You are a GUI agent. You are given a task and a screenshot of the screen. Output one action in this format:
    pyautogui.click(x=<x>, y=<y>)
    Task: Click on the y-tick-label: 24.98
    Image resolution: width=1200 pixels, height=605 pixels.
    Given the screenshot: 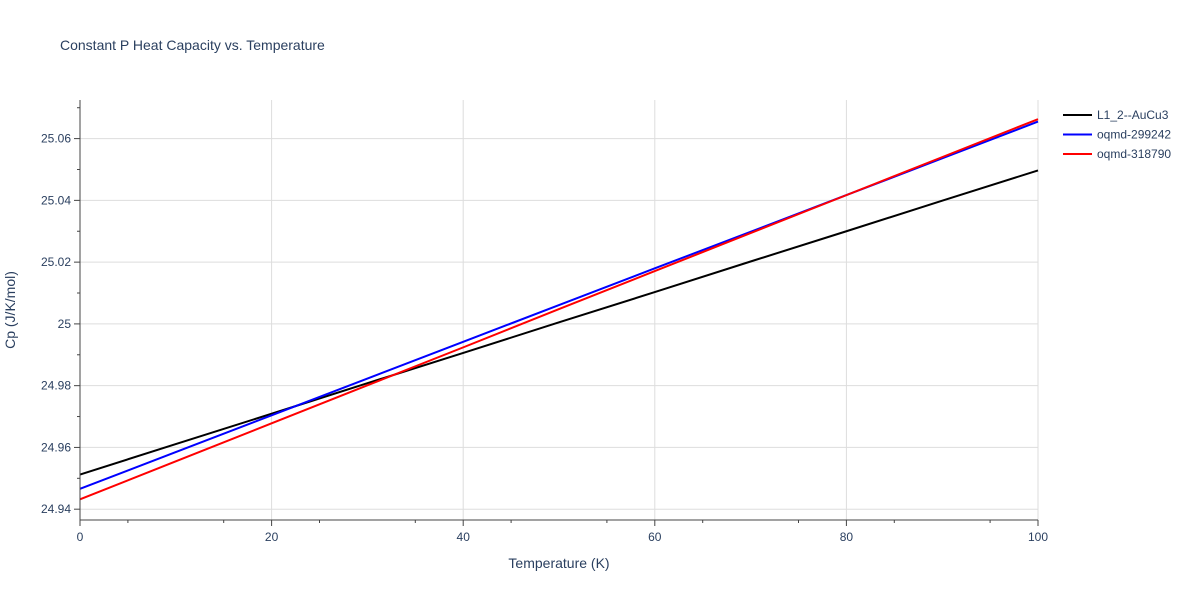 What is the action you would take?
    pyautogui.click(x=56, y=386)
    